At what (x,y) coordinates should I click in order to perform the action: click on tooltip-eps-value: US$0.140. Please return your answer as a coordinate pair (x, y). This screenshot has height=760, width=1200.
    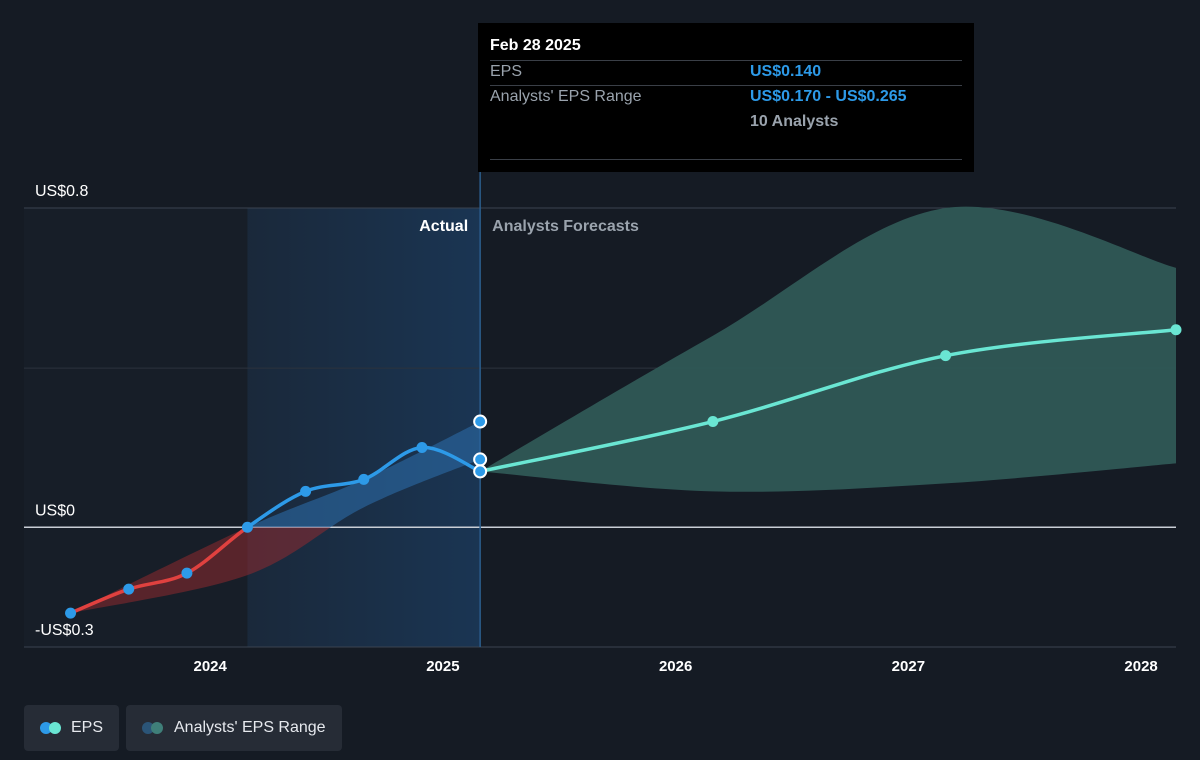
    Looking at the image, I should click on (786, 71).